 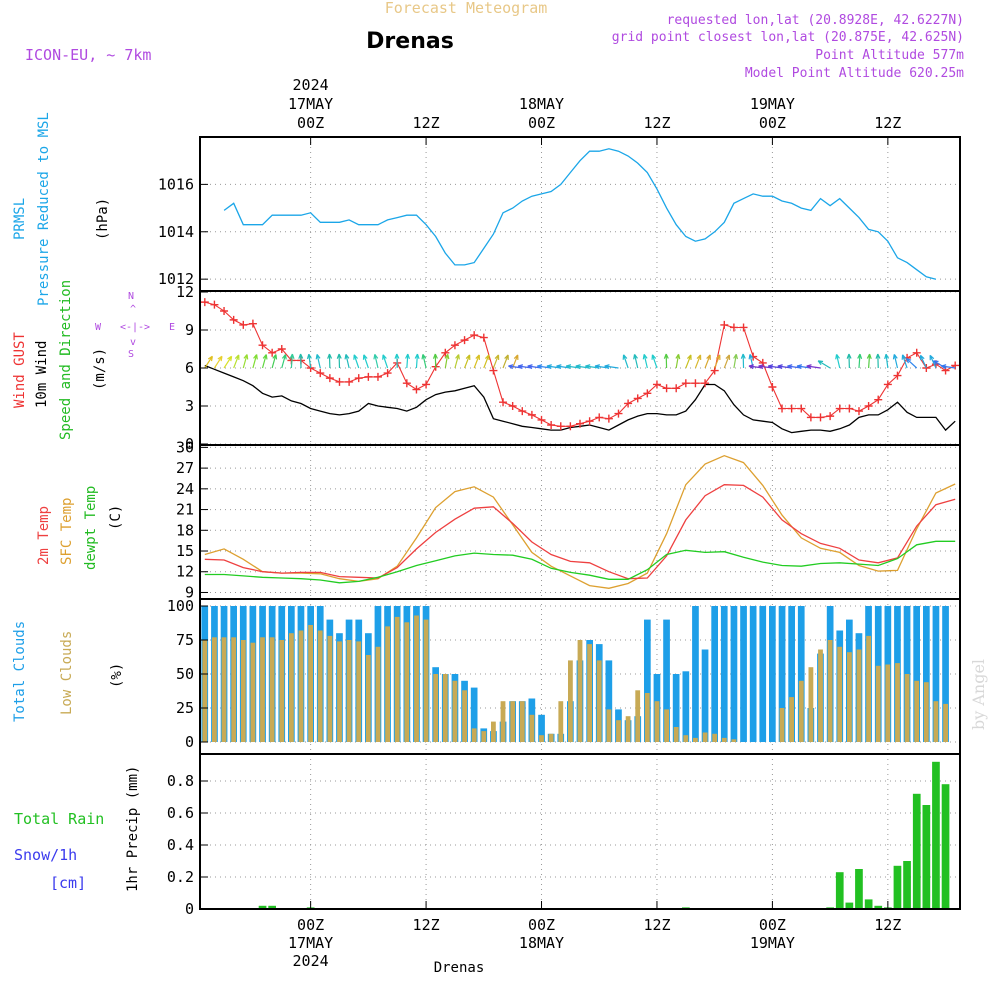 What do you see at coordinates (580, 532) in the screenshot?
I see `temp2m-line` at bounding box center [580, 532].